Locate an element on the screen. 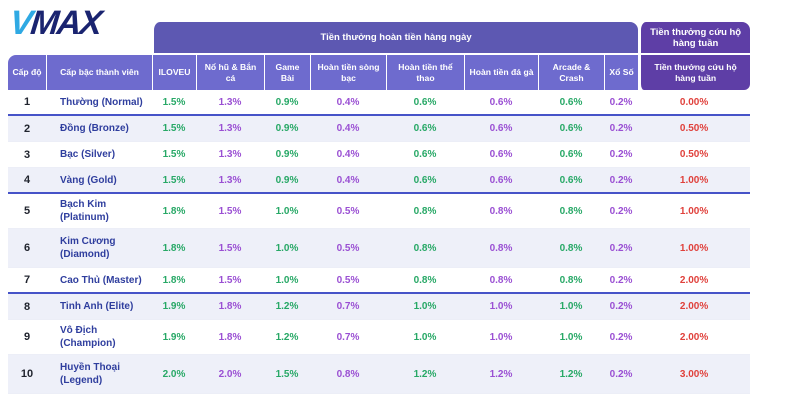  rank-cell: Đồng (Bronze) is located at coordinates (99, 129).